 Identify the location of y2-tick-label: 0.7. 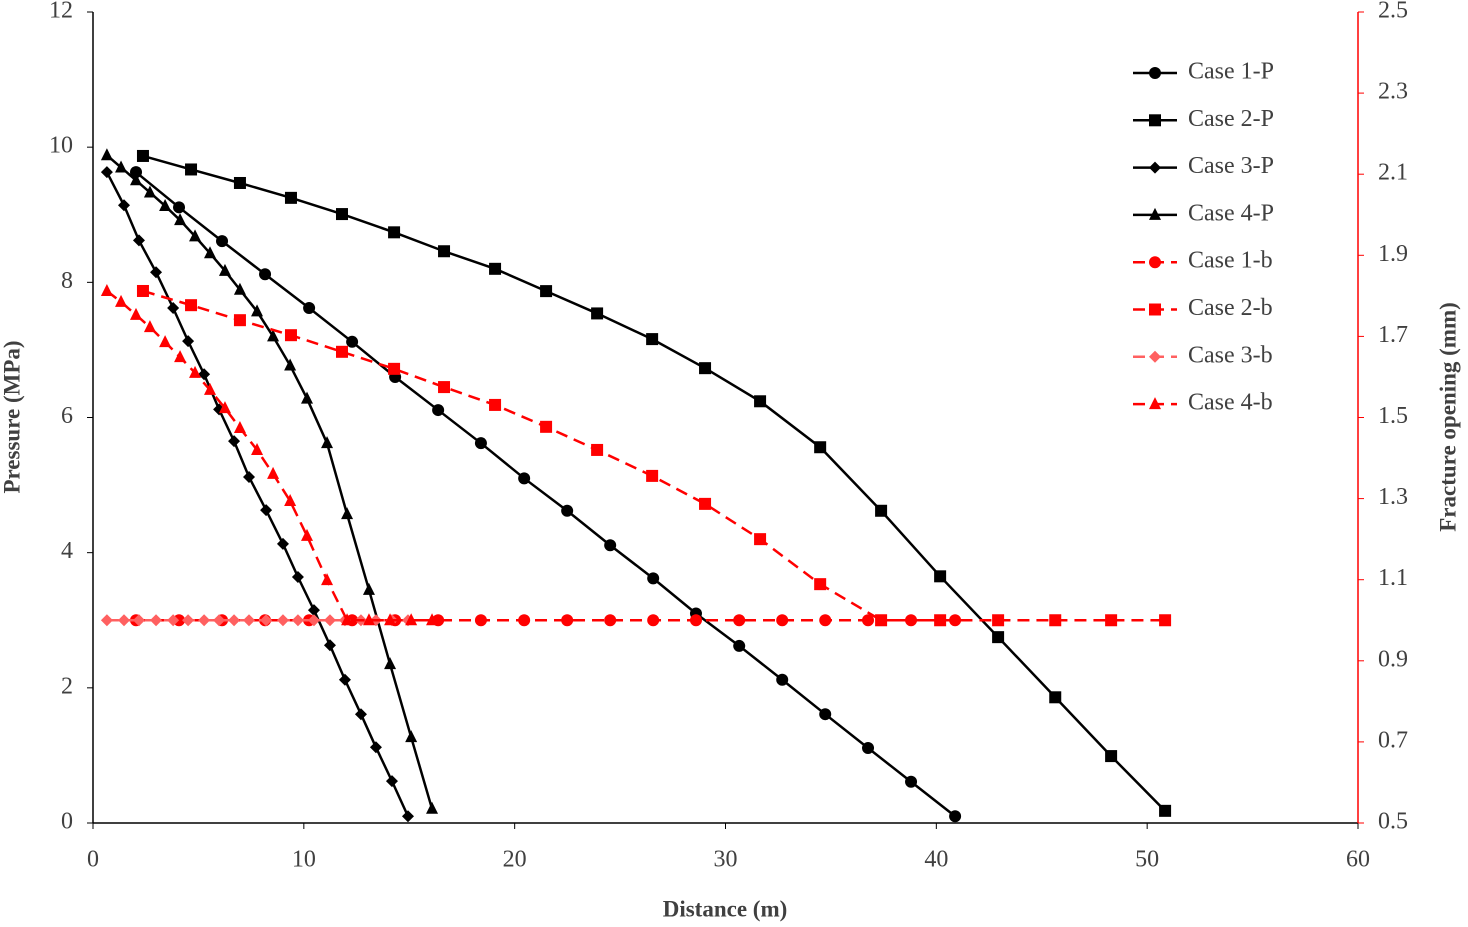
(1393, 740).